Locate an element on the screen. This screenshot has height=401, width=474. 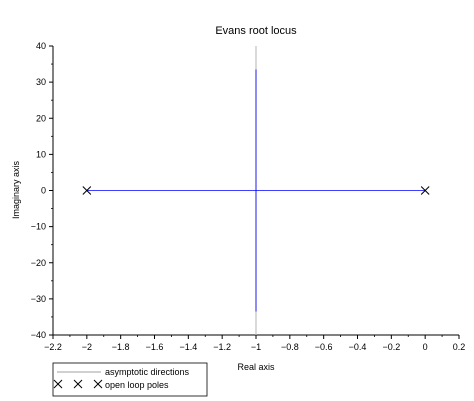
legend-pole-swatch is located at coordinates (78, 384).